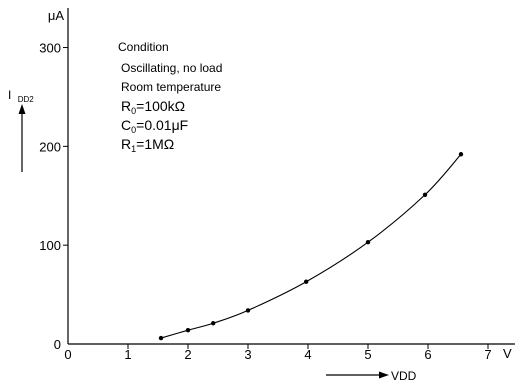  Describe the element at coordinates (507, 353) in the screenshot. I see `x-unit-label: V` at that location.